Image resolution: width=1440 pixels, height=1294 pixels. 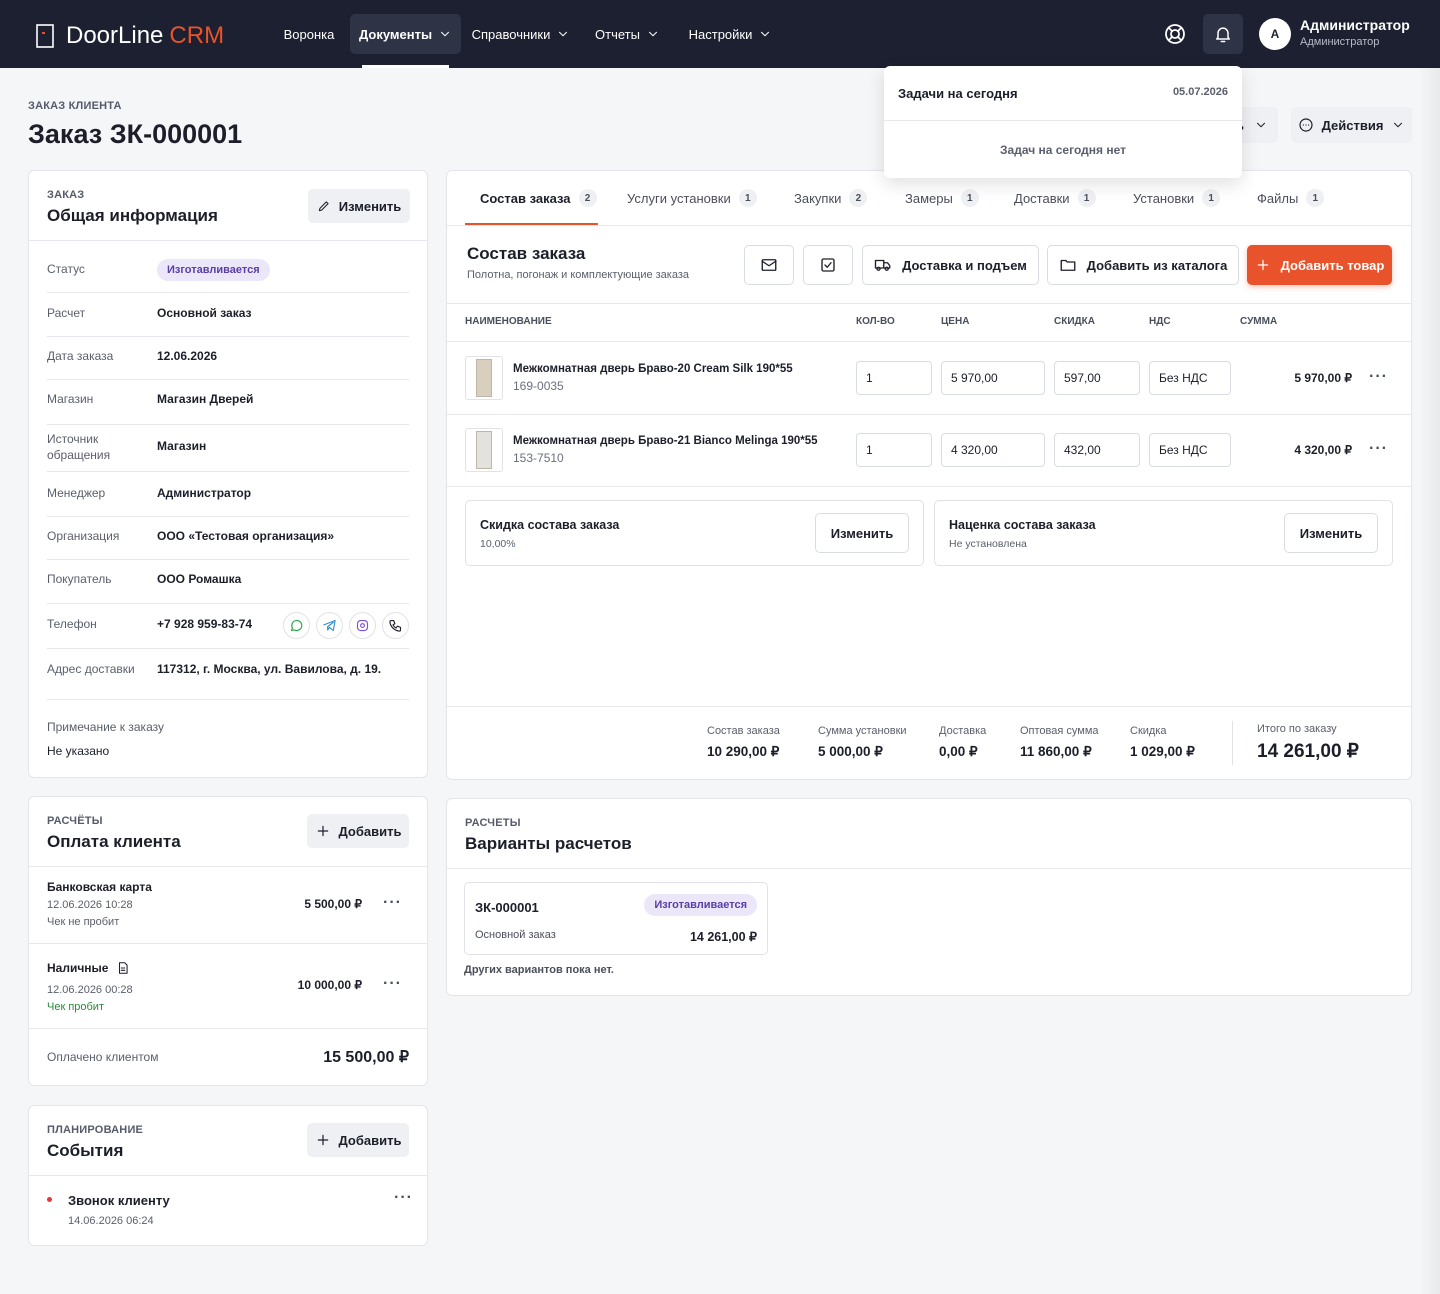 I want to click on task-button, so click(x=828, y=265).